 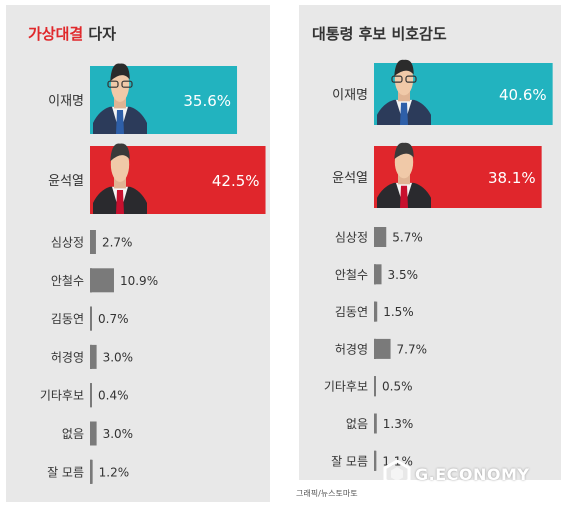 What do you see at coordinates (100, 34) in the screenshot?
I see `left-chart-title-rest: 다자` at bounding box center [100, 34].